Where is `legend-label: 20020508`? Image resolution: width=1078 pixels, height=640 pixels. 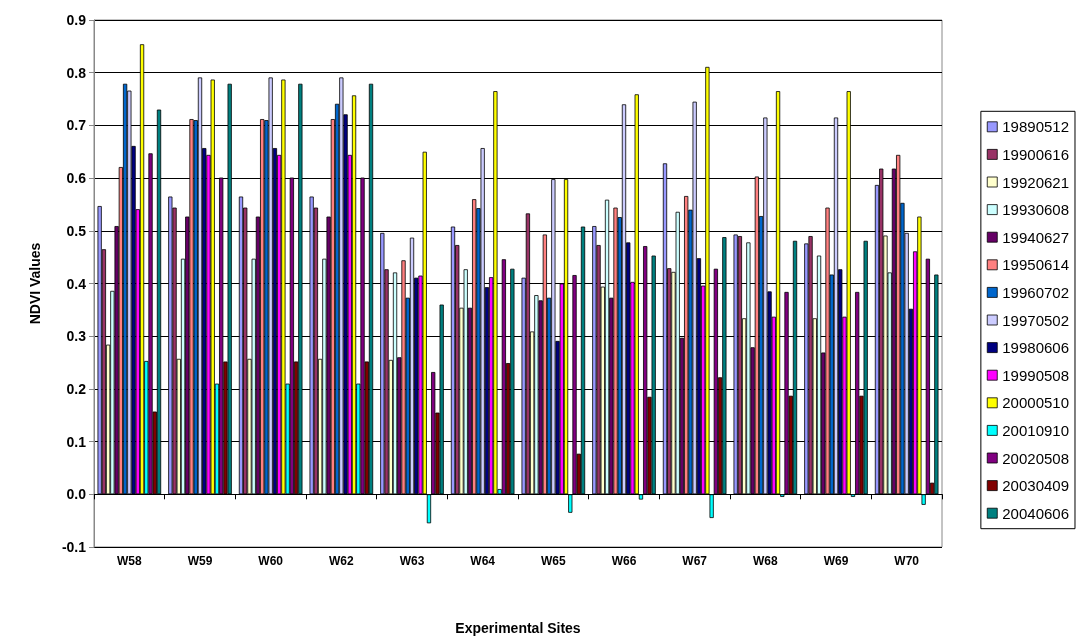
legend-label: 20020508 is located at coordinates (1036, 458).